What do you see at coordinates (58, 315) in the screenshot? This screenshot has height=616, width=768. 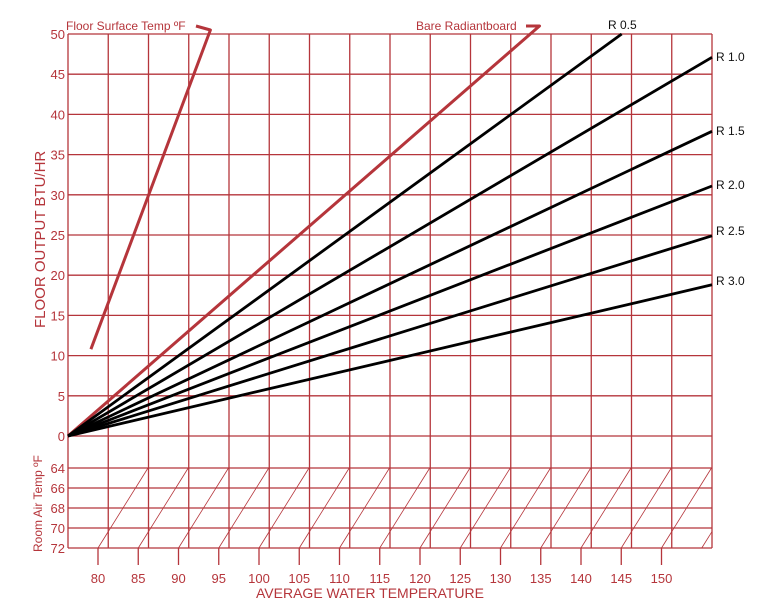 I see `y-tick-label: 15` at bounding box center [58, 315].